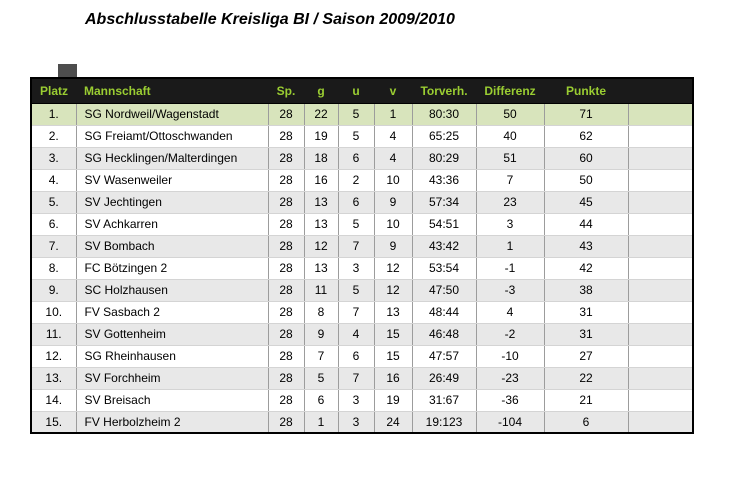  I want to click on cell-v: 13, so click(393, 312).